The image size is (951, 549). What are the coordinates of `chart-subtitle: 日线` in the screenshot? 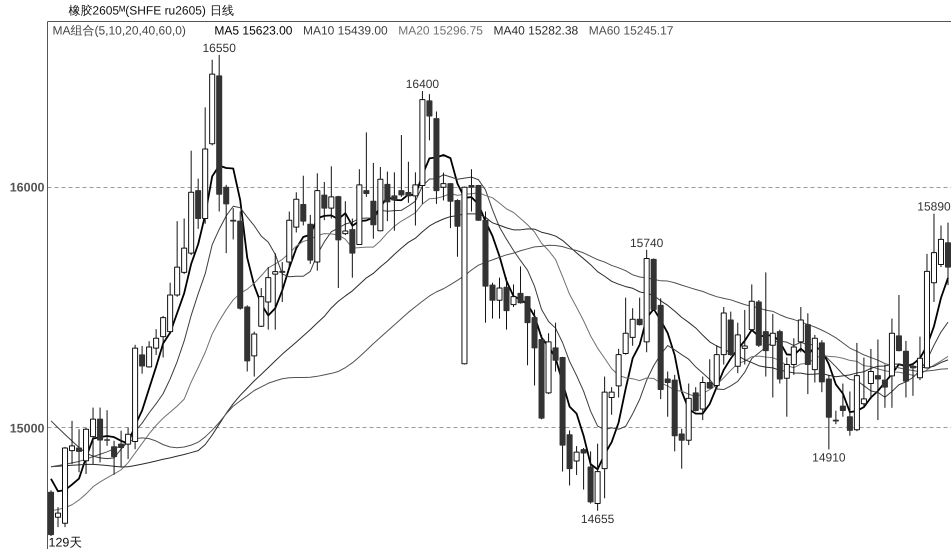 It's located at (222, 11).